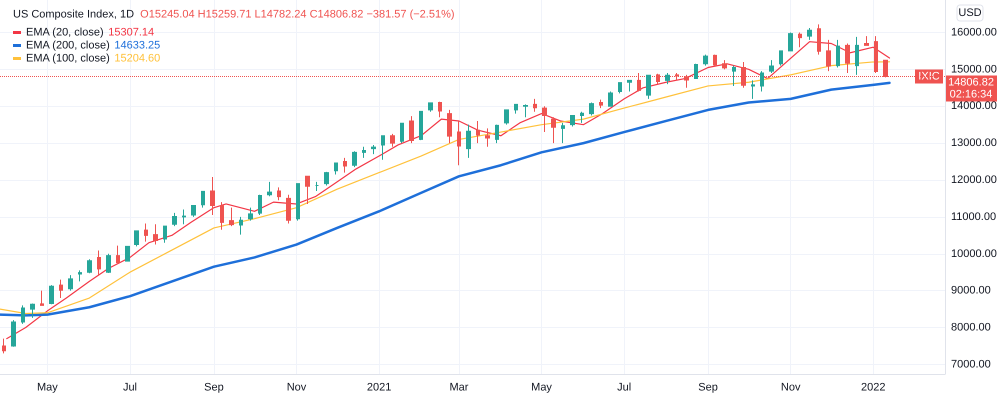 The image size is (1000, 394). Describe the element at coordinates (974, 254) in the screenshot. I see `y-tick-label: 10000.00` at that location.